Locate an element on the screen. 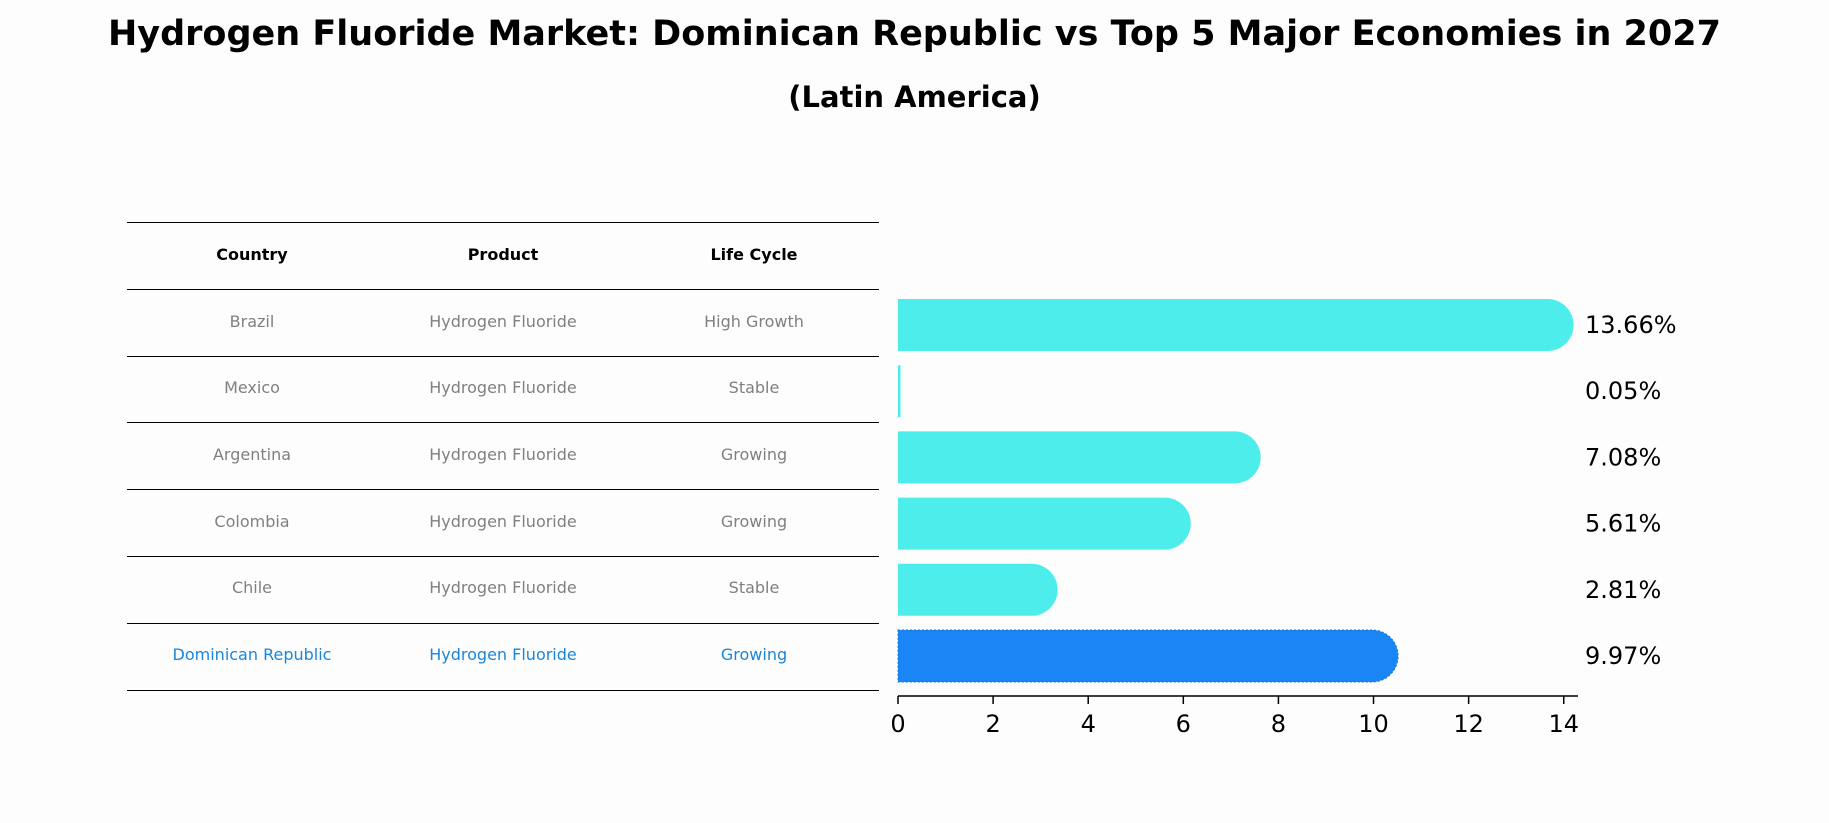 The image size is (1829, 823). x-tick-label: 2 is located at coordinates (992, 724).